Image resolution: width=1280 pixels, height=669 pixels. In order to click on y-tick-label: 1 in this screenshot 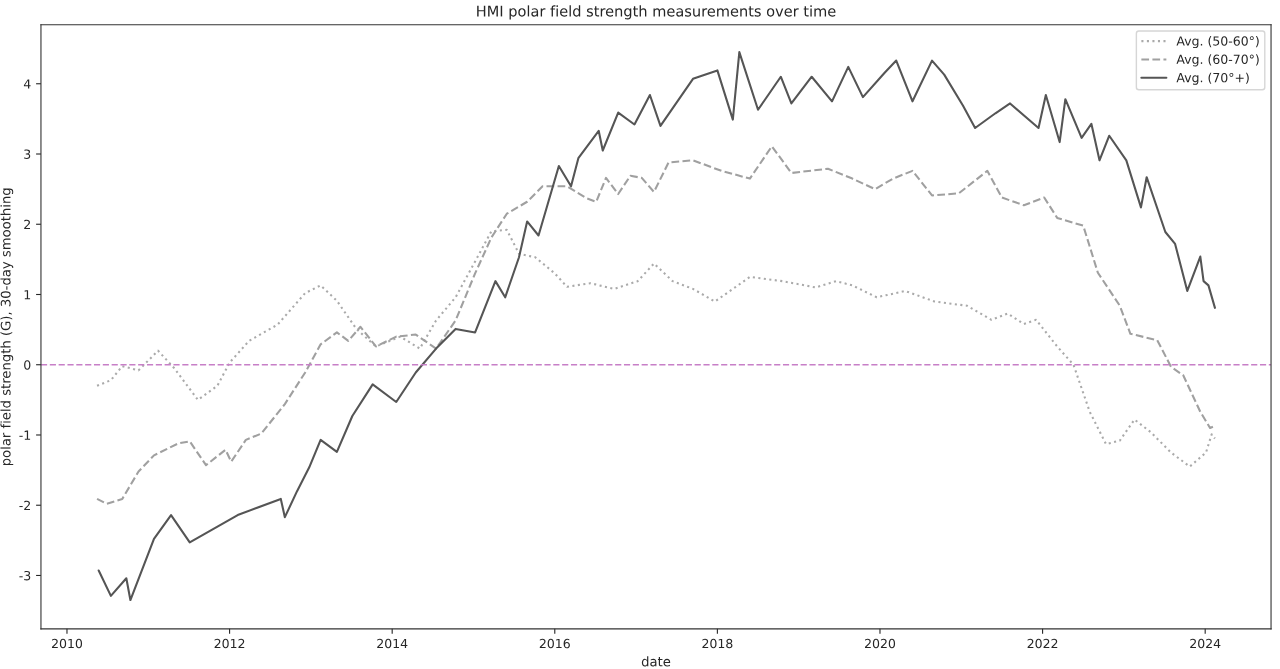, I will do `click(27, 295)`.